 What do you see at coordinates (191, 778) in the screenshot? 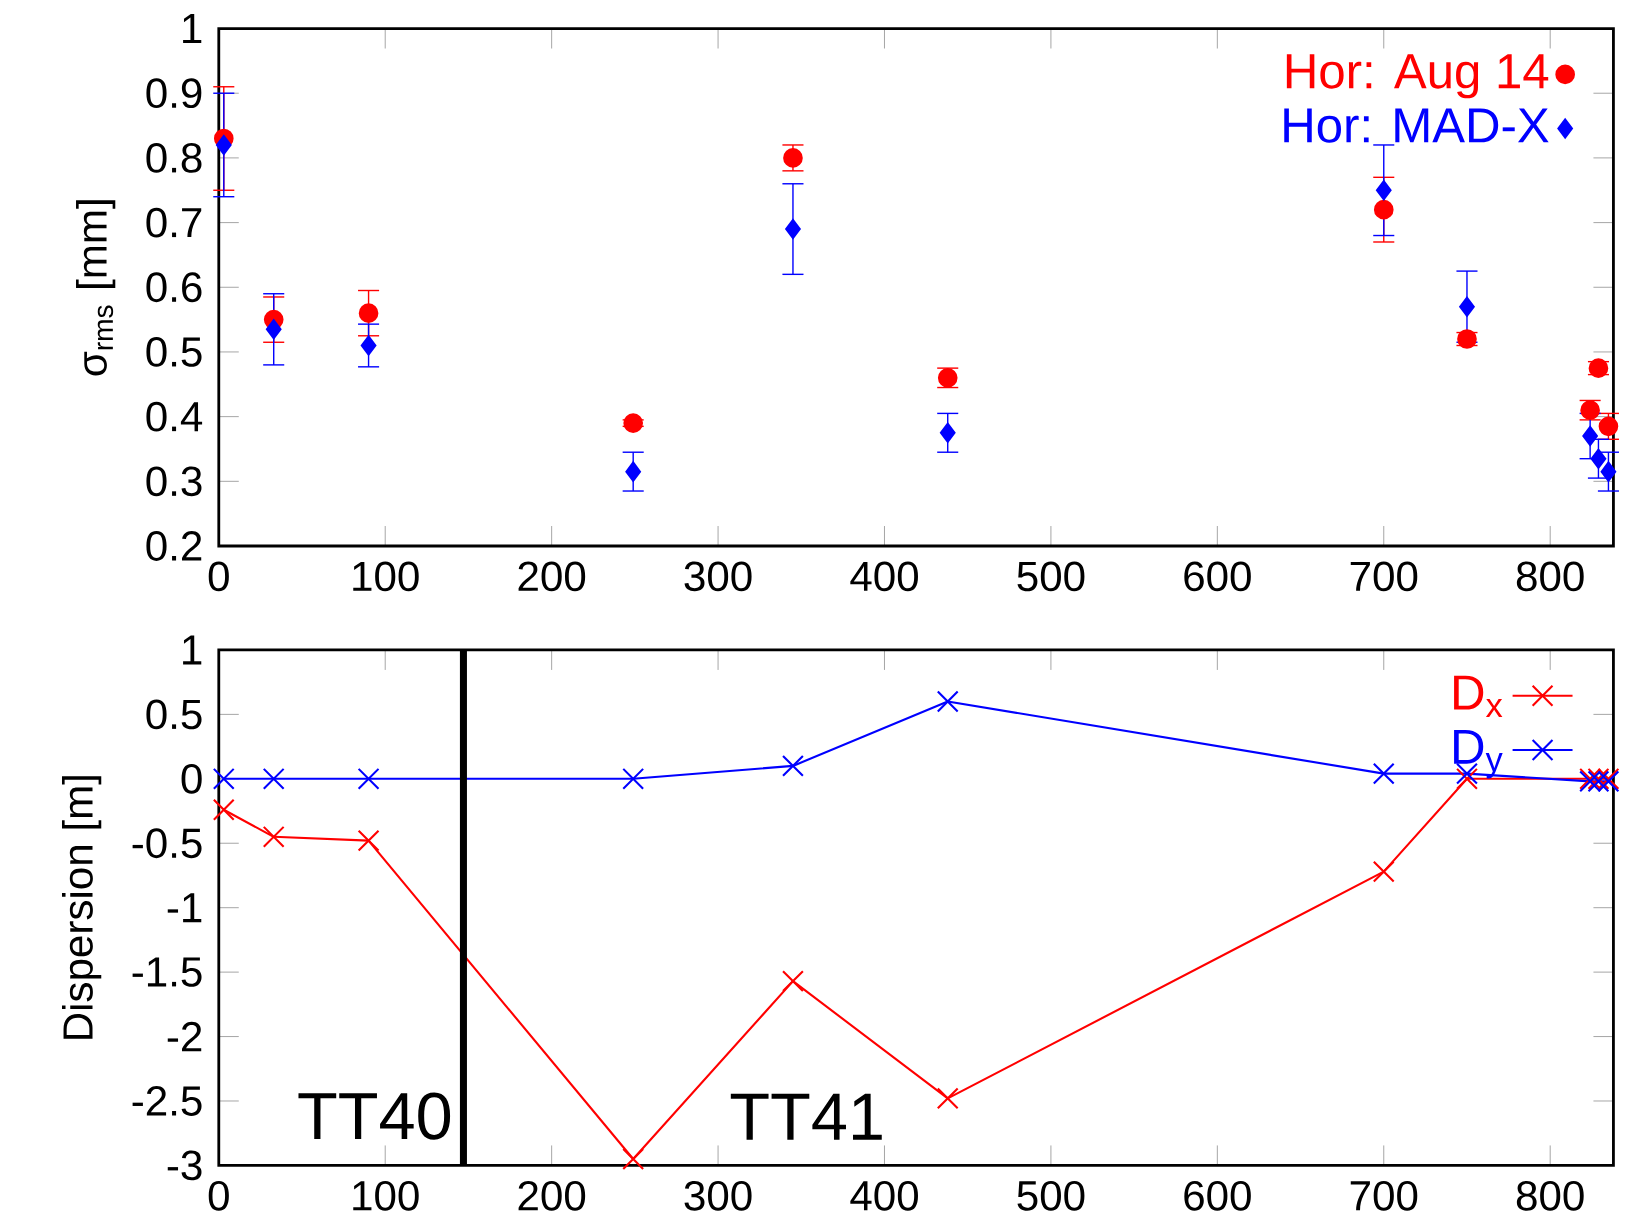
I see `y-tick-label: 0` at bounding box center [191, 778].